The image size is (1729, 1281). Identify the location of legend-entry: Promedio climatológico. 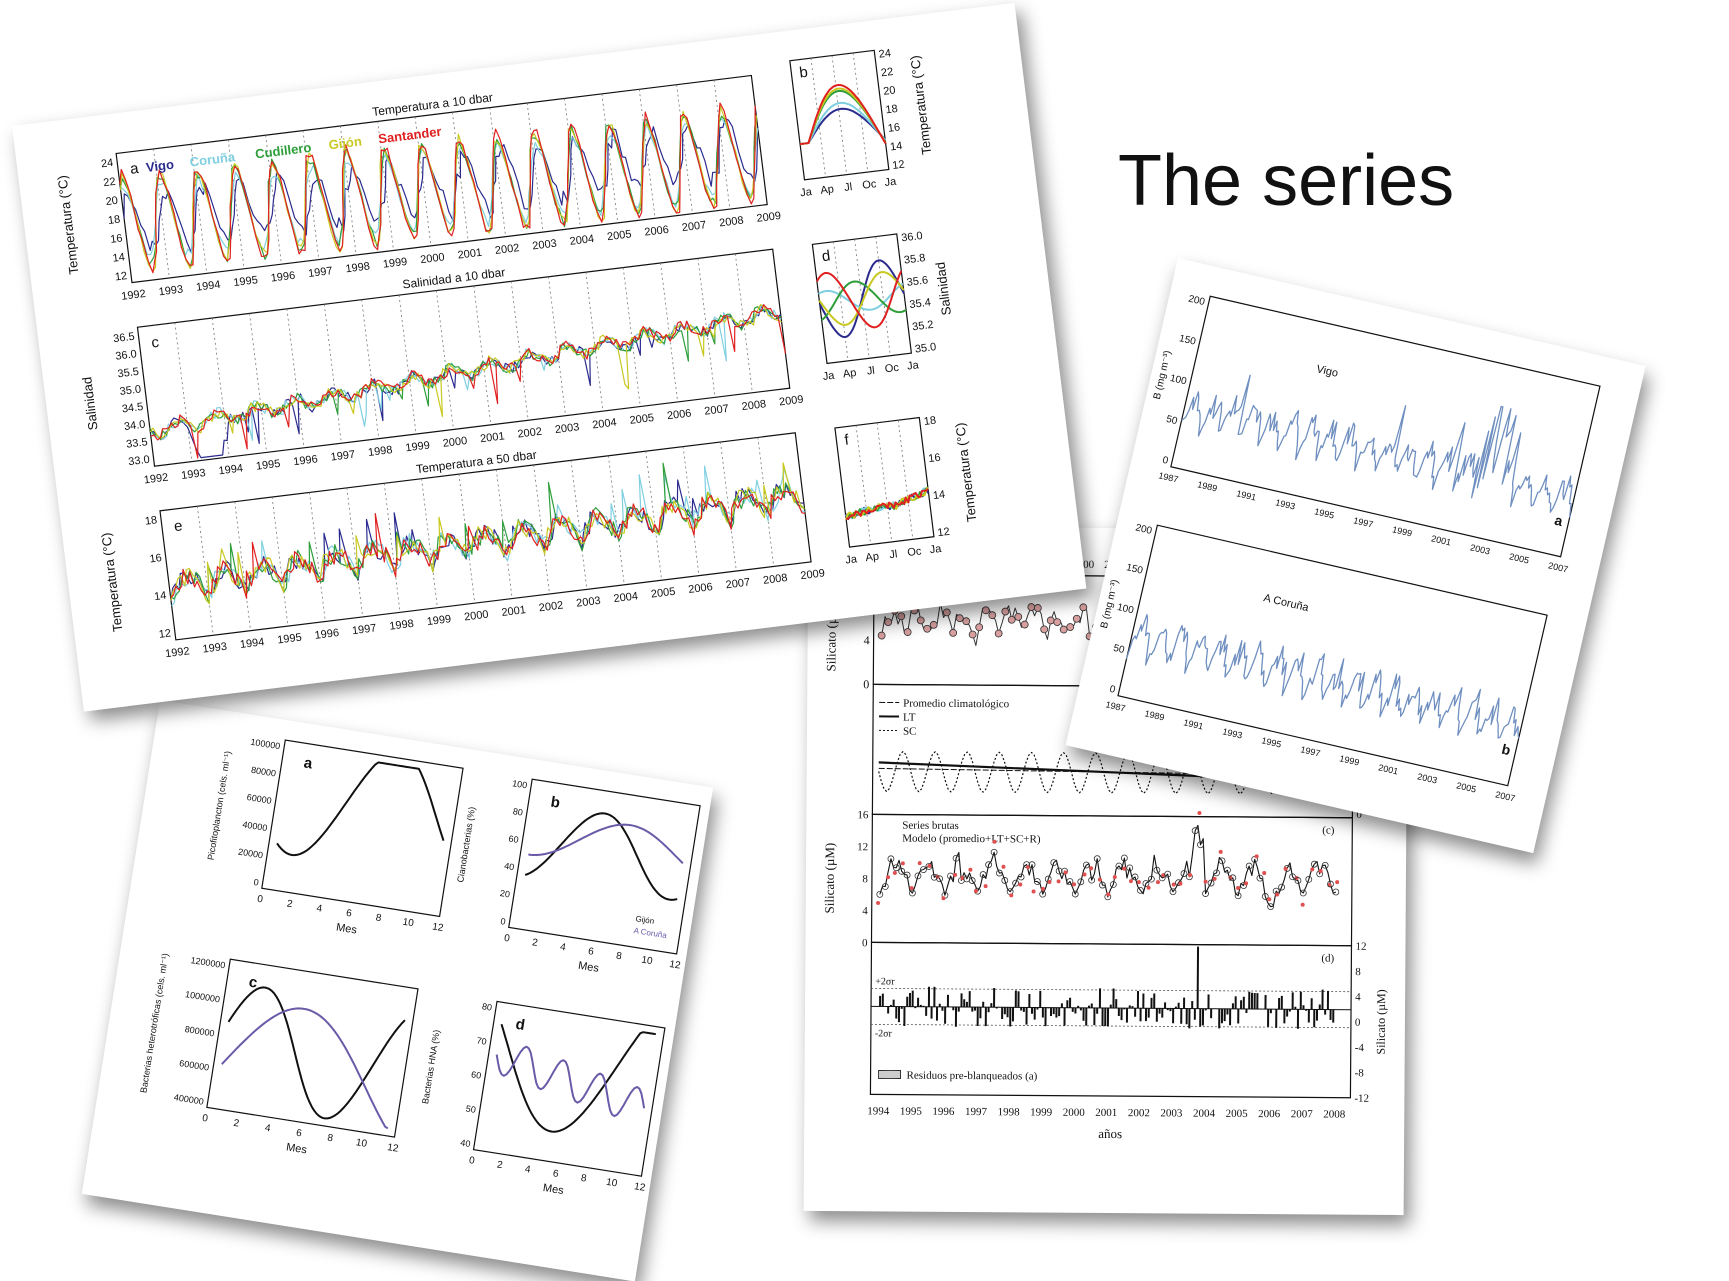
(956, 704).